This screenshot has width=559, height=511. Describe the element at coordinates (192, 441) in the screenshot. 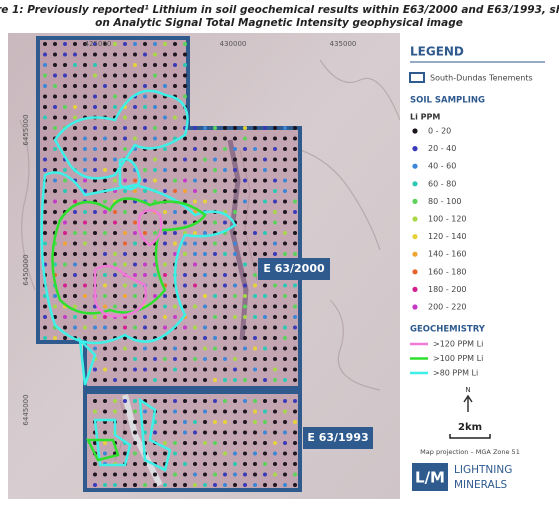

I see `tenement-e63-1993` at that location.